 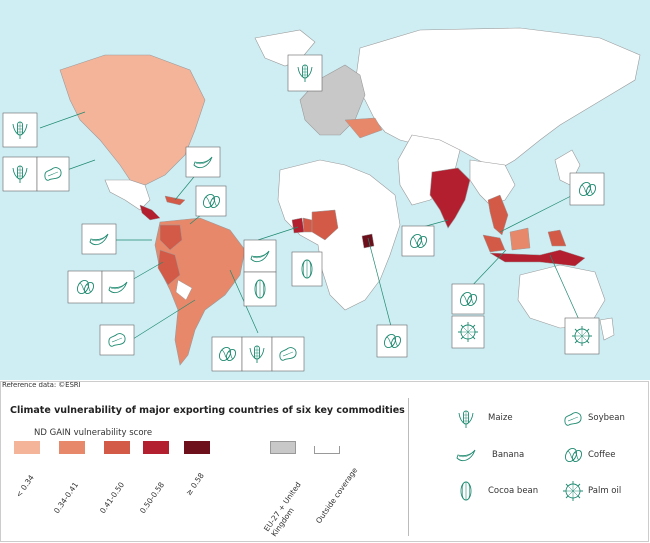 What do you see at coordinates (466, 455) in the screenshot?
I see `banana-icon` at bounding box center [466, 455].